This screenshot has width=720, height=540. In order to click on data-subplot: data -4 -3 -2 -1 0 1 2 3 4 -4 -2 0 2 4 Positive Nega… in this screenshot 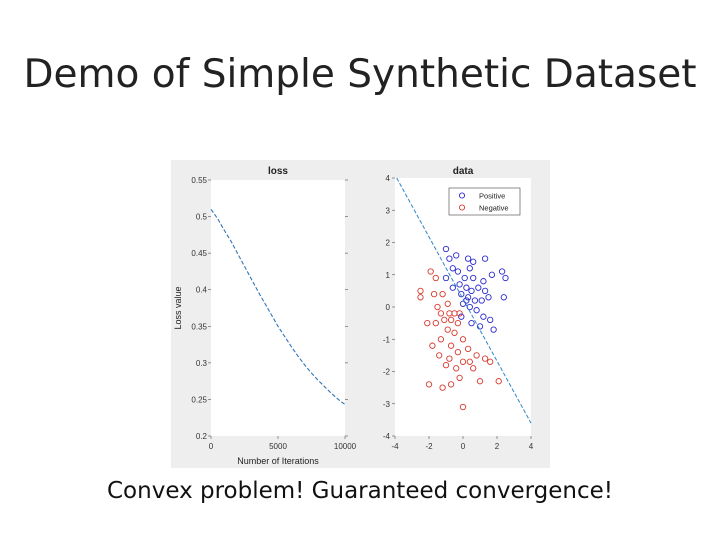, I will do `click(458, 308)`.